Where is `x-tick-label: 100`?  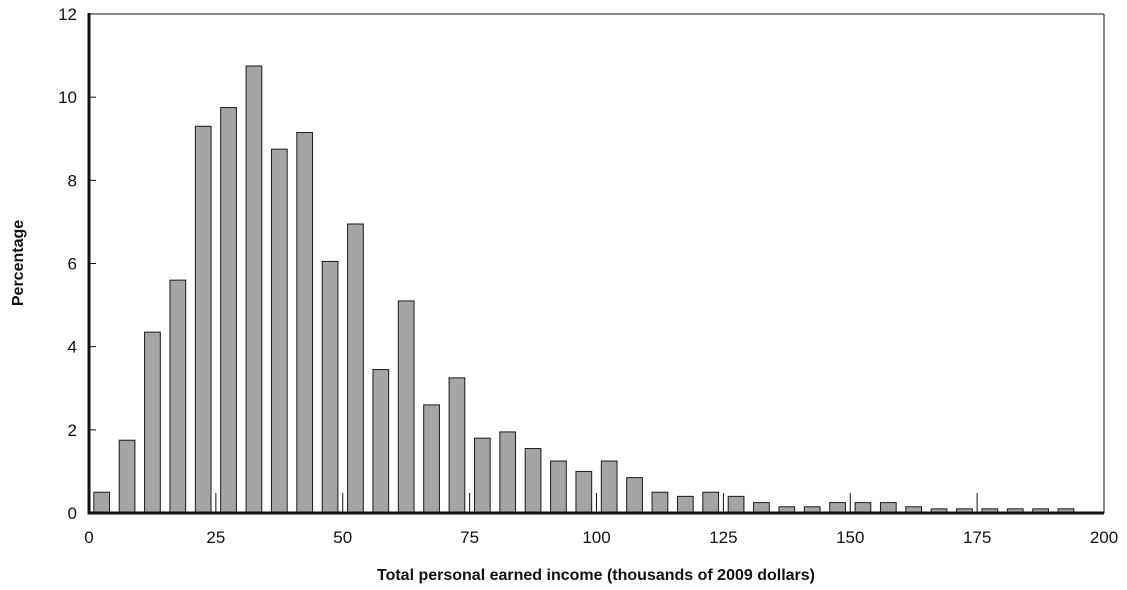
x-tick-label: 100 is located at coordinates (596, 537).